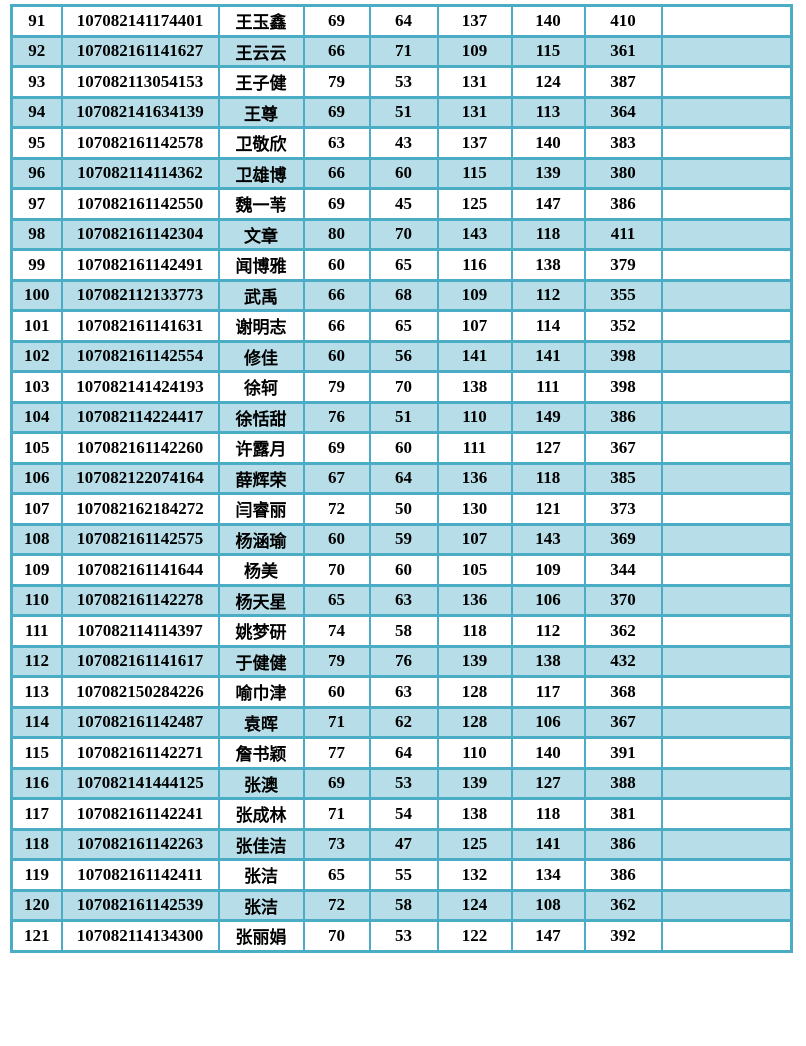 The image size is (806, 1046). Describe the element at coordinates (36, 204) in the screenshot. I see `cell-row-number: 97` at that location.